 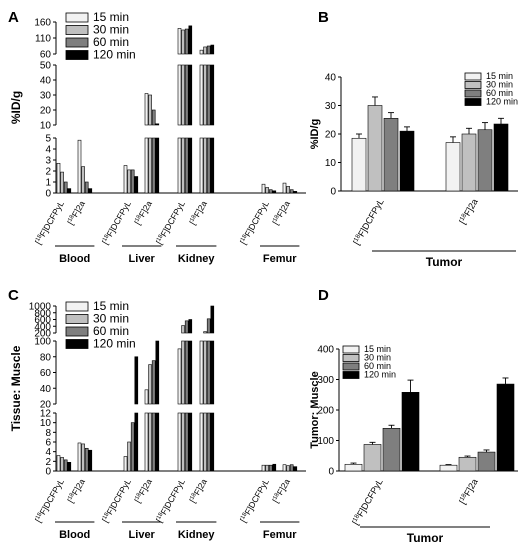 What do you see at coordinates (281, 491) in the screenshot?
I see `c-x-tick-label-7: [18F]2a` at bounding box center [281, 491].